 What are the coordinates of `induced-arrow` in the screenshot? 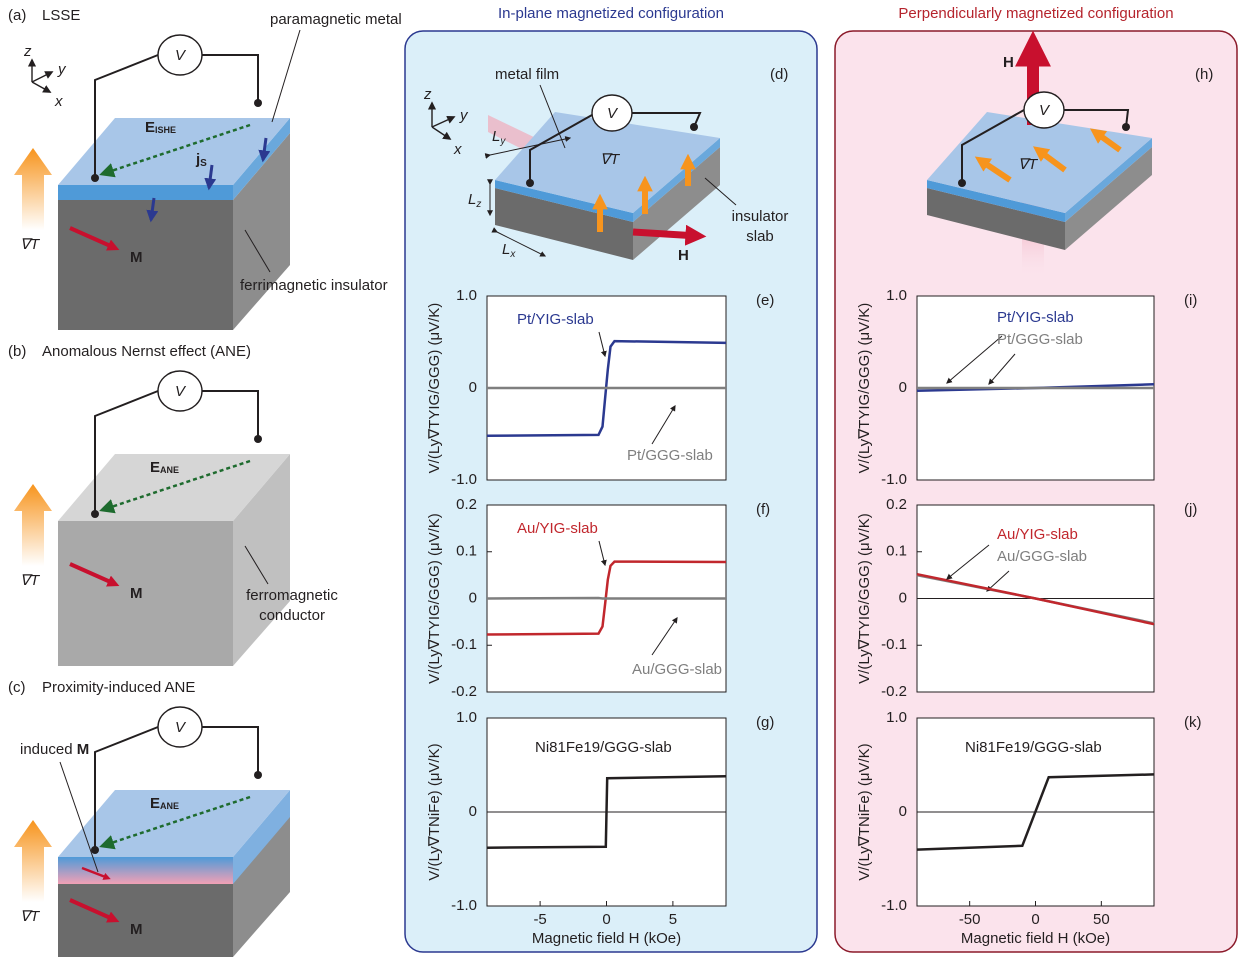 It's located at (96, 873).